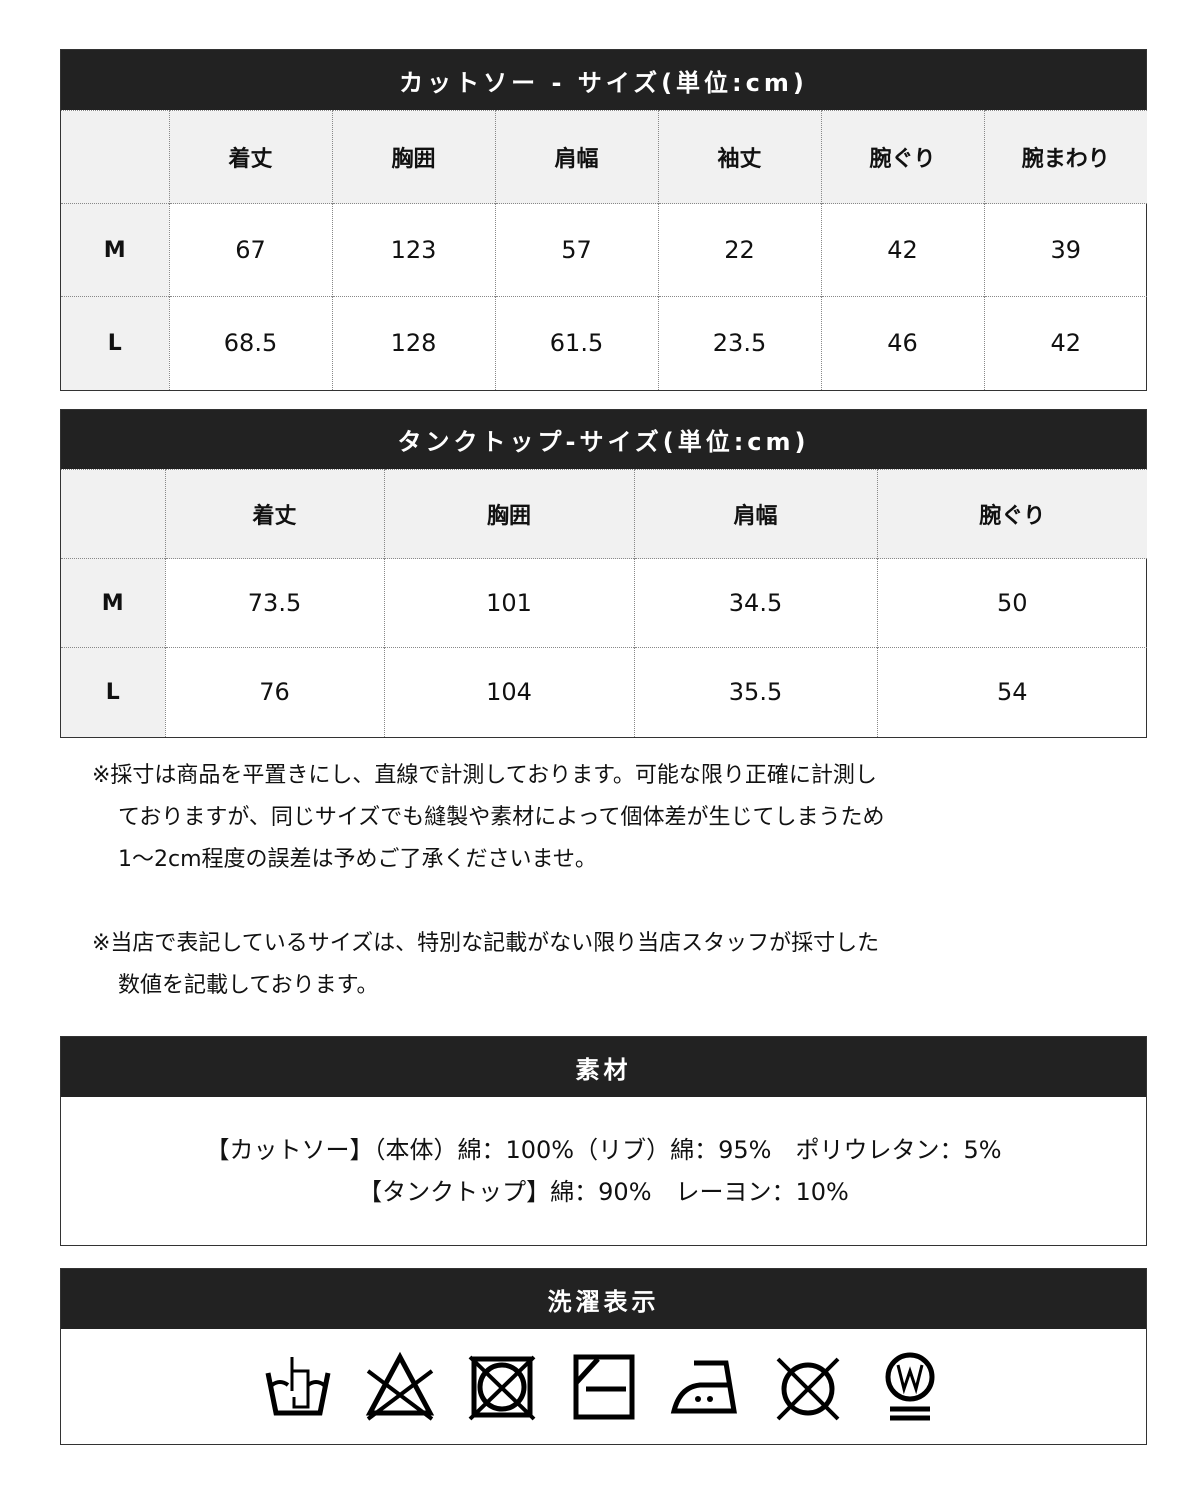 This screenshot has height=1500, width=1200. Describe the element at coordinates (508, 692) in the screenshot. I see `table-cell: 104` at that location.